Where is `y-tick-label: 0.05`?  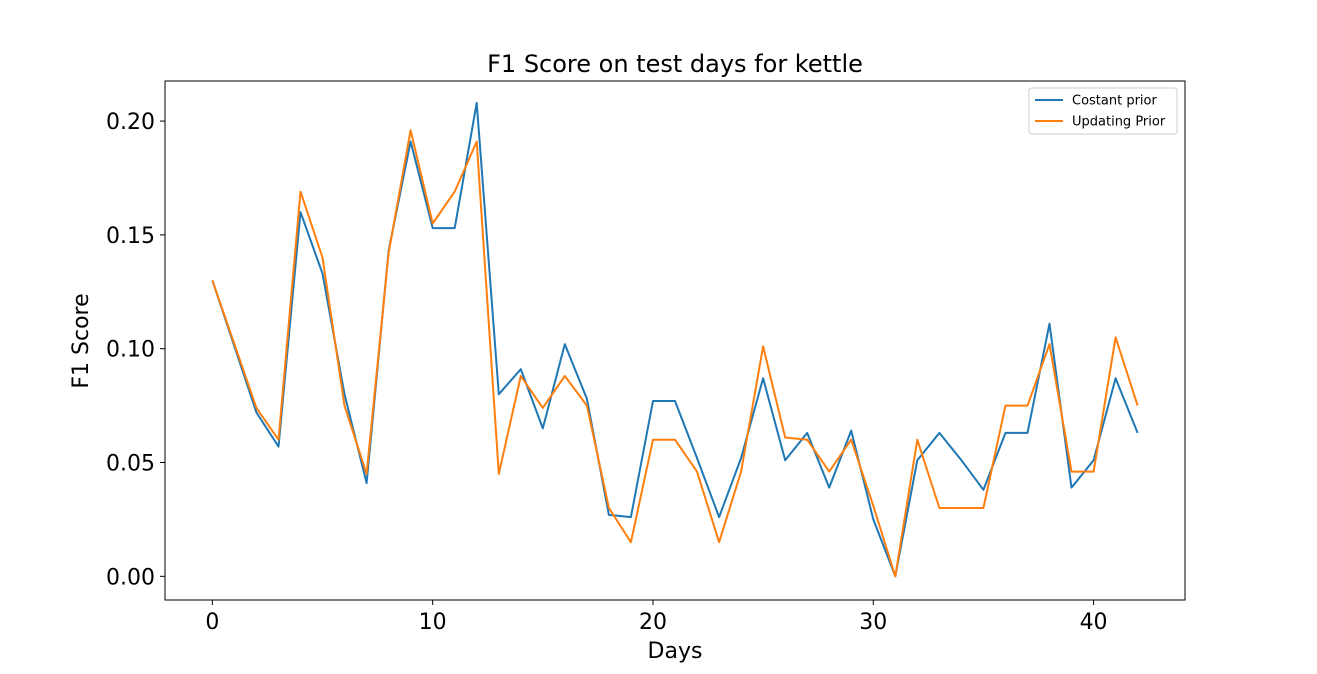
y-tick-label: 0.05 is located at coordinates (130, 464).